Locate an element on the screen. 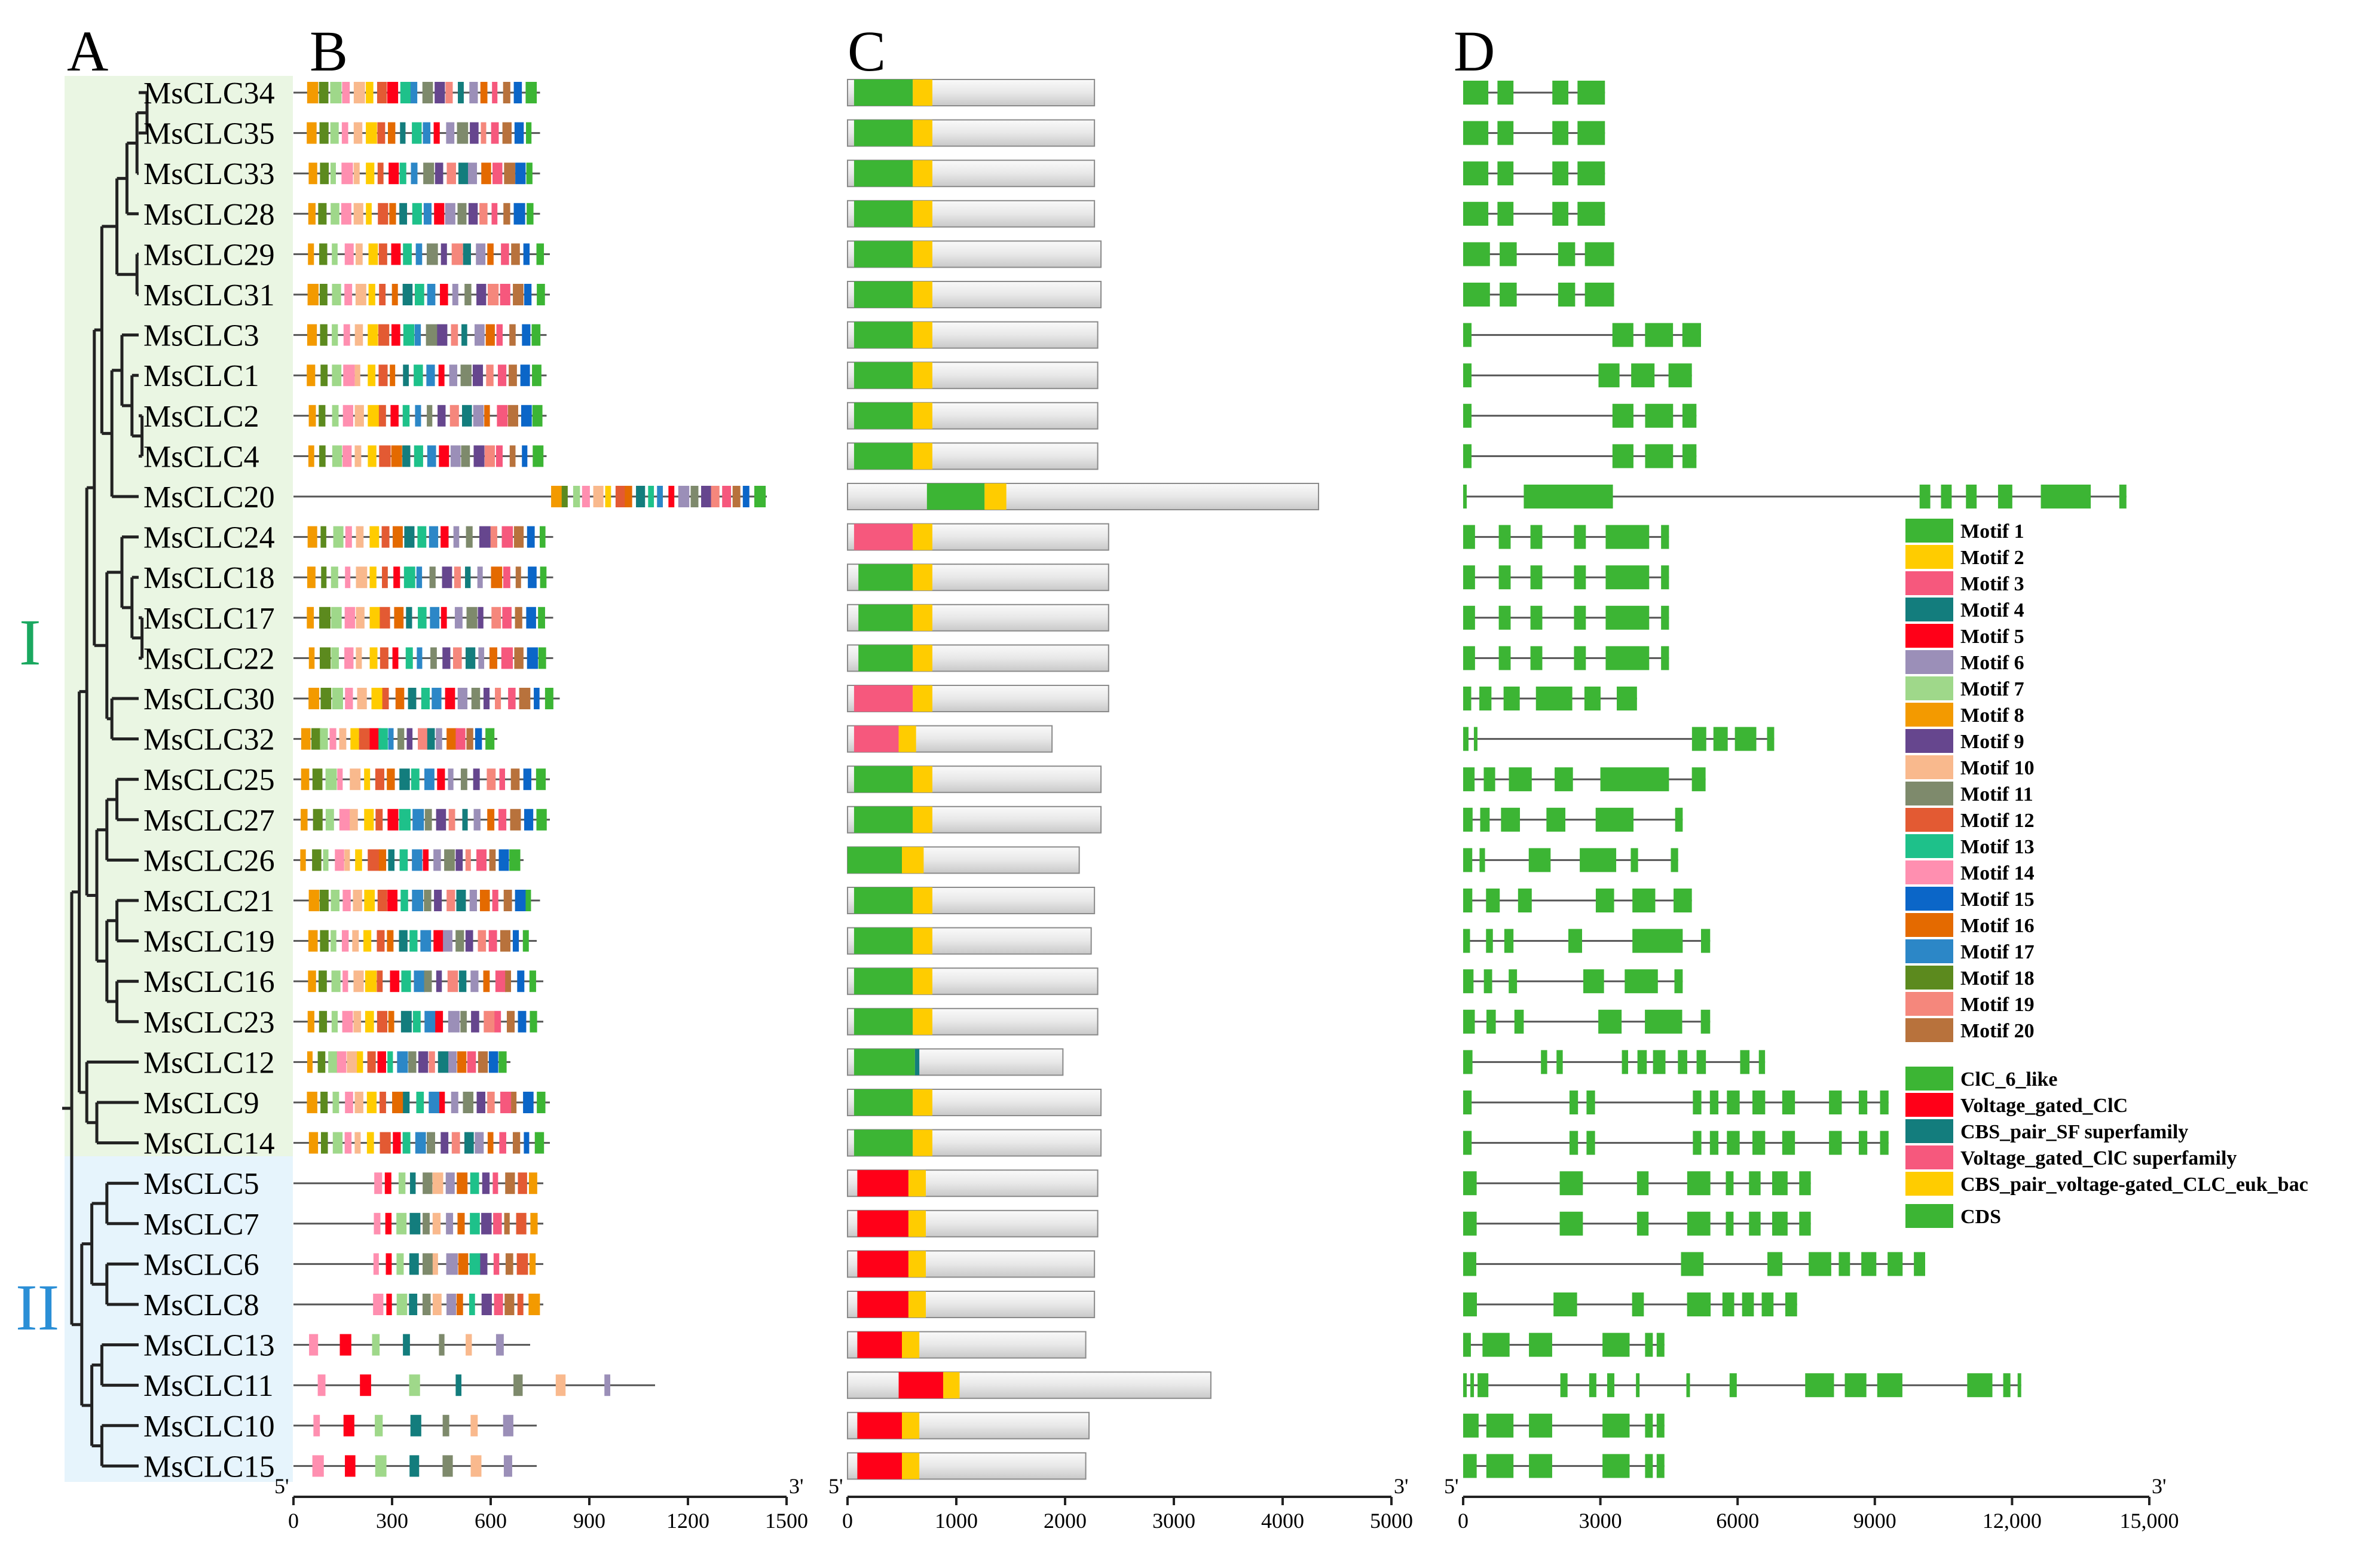  gene-name: MsCLC29 is located at coordinates (209, 255).